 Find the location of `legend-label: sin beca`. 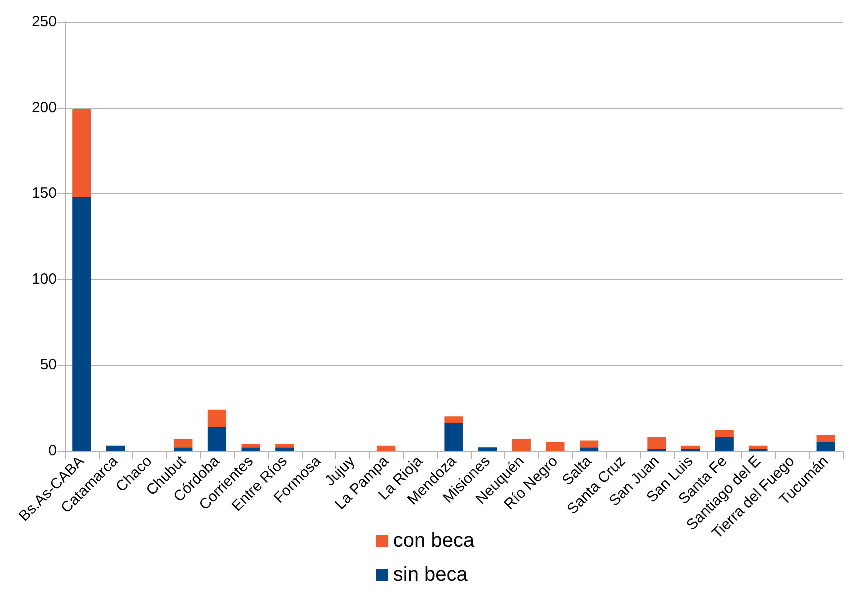

legend-label: sin beca is located at coordinates (431, 575).